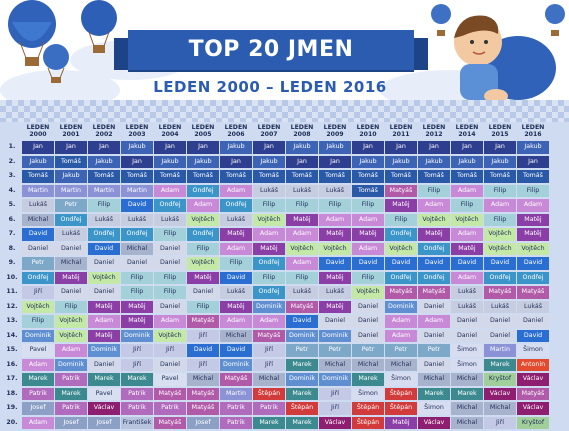 The width and height of the screenshot is (569, 431). I want to click on column-header-year: 2014, so click(467, 134).